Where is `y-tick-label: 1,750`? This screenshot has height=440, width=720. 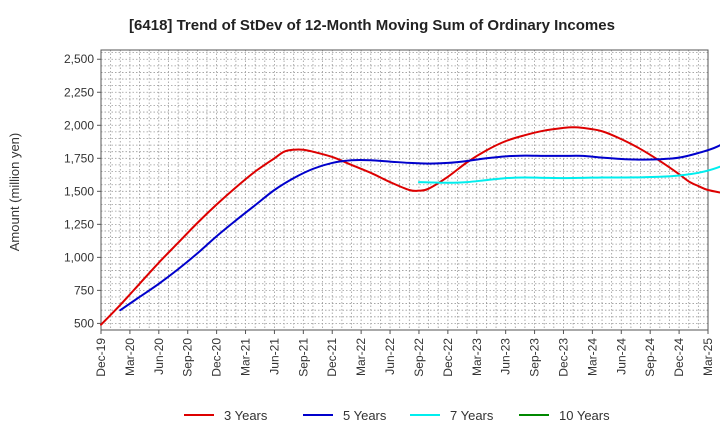 y-tick-label: 1,750 is located at coordinates (79, 158).